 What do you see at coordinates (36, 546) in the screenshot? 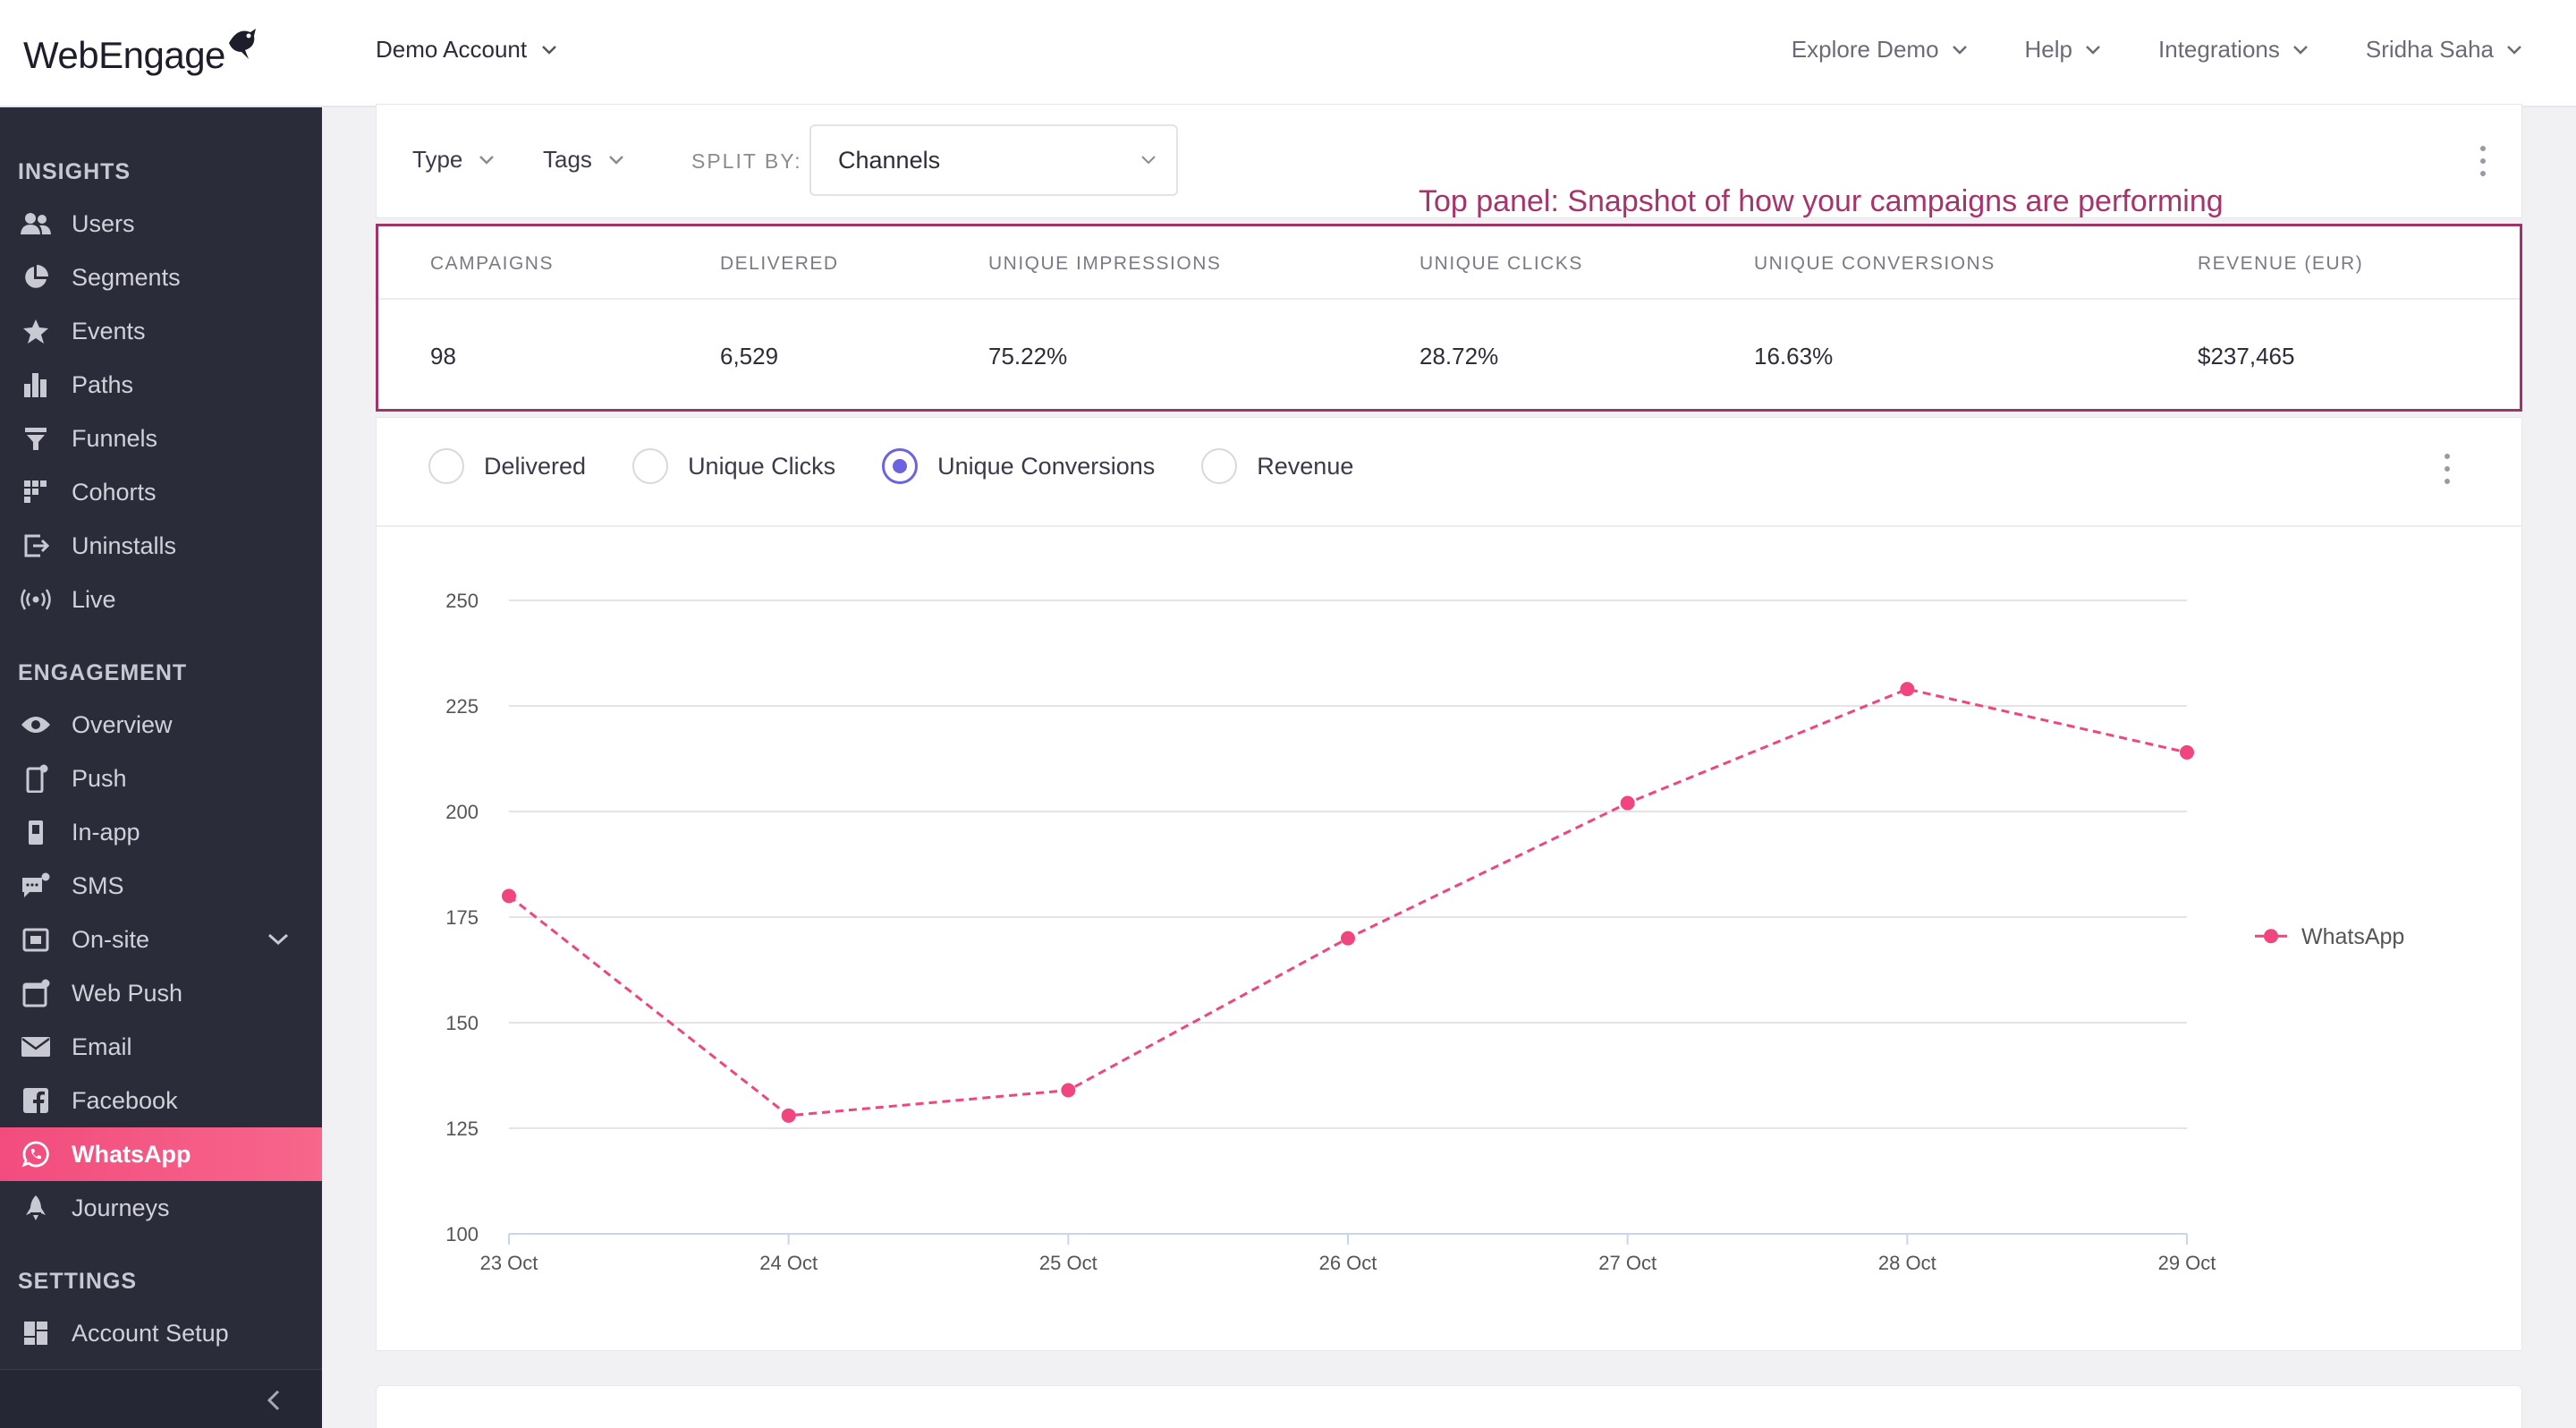
I see `exit-icon` at bounding box center [36, 546].